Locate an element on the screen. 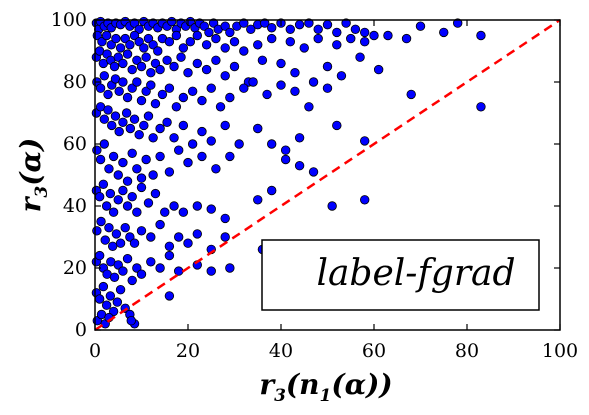 The height and width of the screenshot is (415, 589). y-axis-title: r3(α) is located at coordinates (33, 175).